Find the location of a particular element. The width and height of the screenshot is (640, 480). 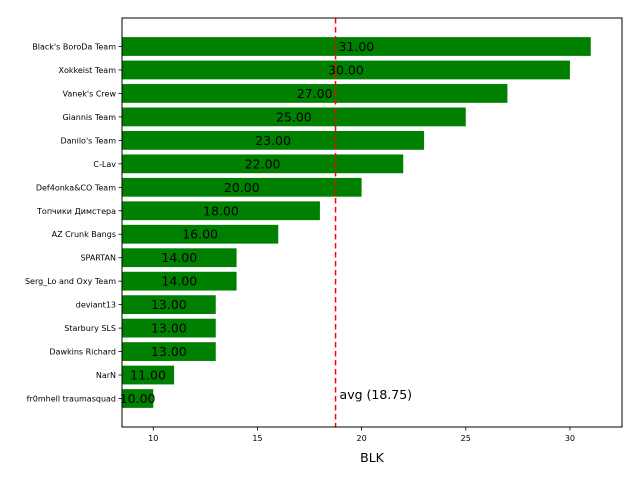

y-tick-label: Dawkins Richard is located at coordinates (82, 352).